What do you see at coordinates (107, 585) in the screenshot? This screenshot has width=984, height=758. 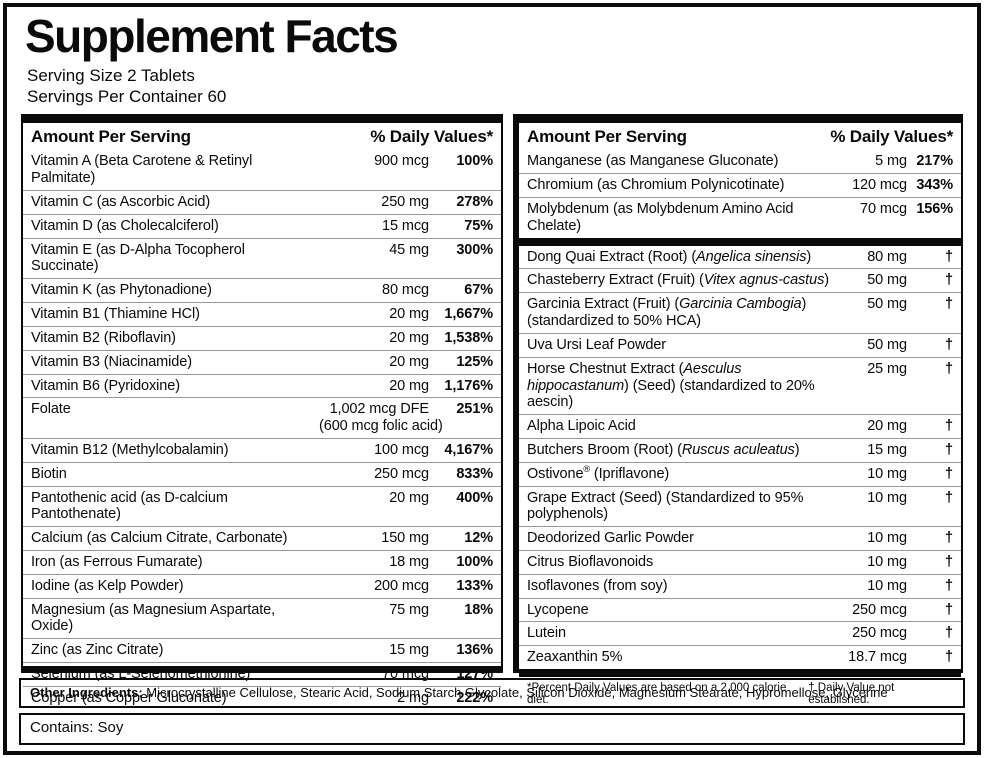 I see `nutrient-name: Iodine (as Kelp Powder)` at bounding box center [107, 585].